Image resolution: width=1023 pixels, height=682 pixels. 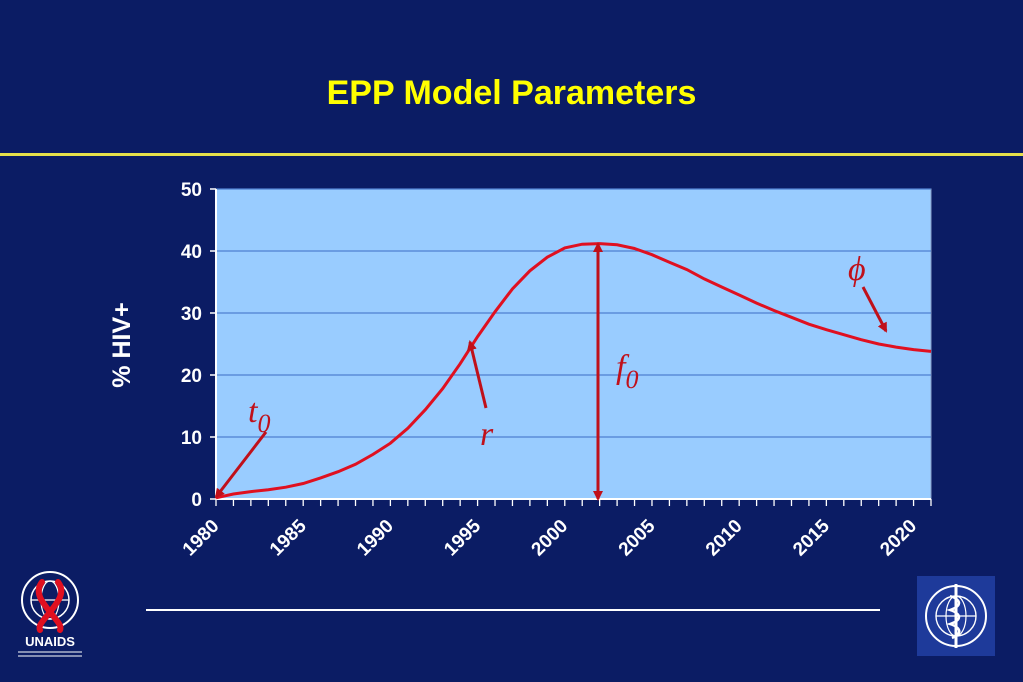 I want to click on y-tick-label: 40, so click(x=191, y=252).